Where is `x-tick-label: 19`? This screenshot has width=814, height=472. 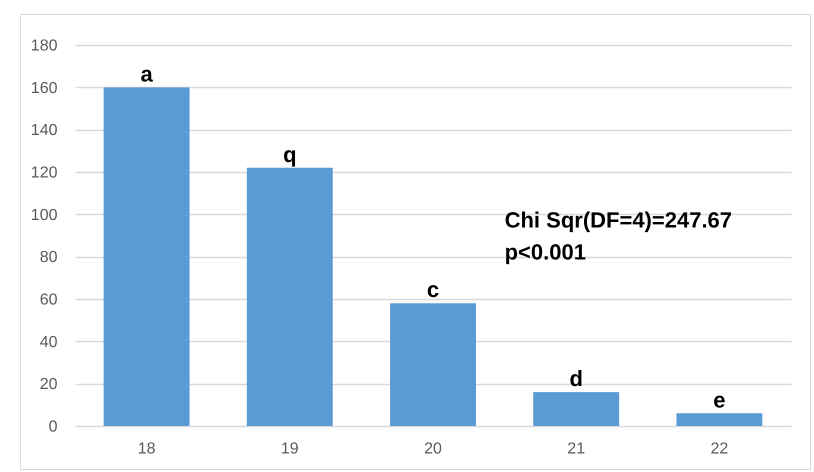
x-tick-label: 19 is located at coordinates (289, 449).